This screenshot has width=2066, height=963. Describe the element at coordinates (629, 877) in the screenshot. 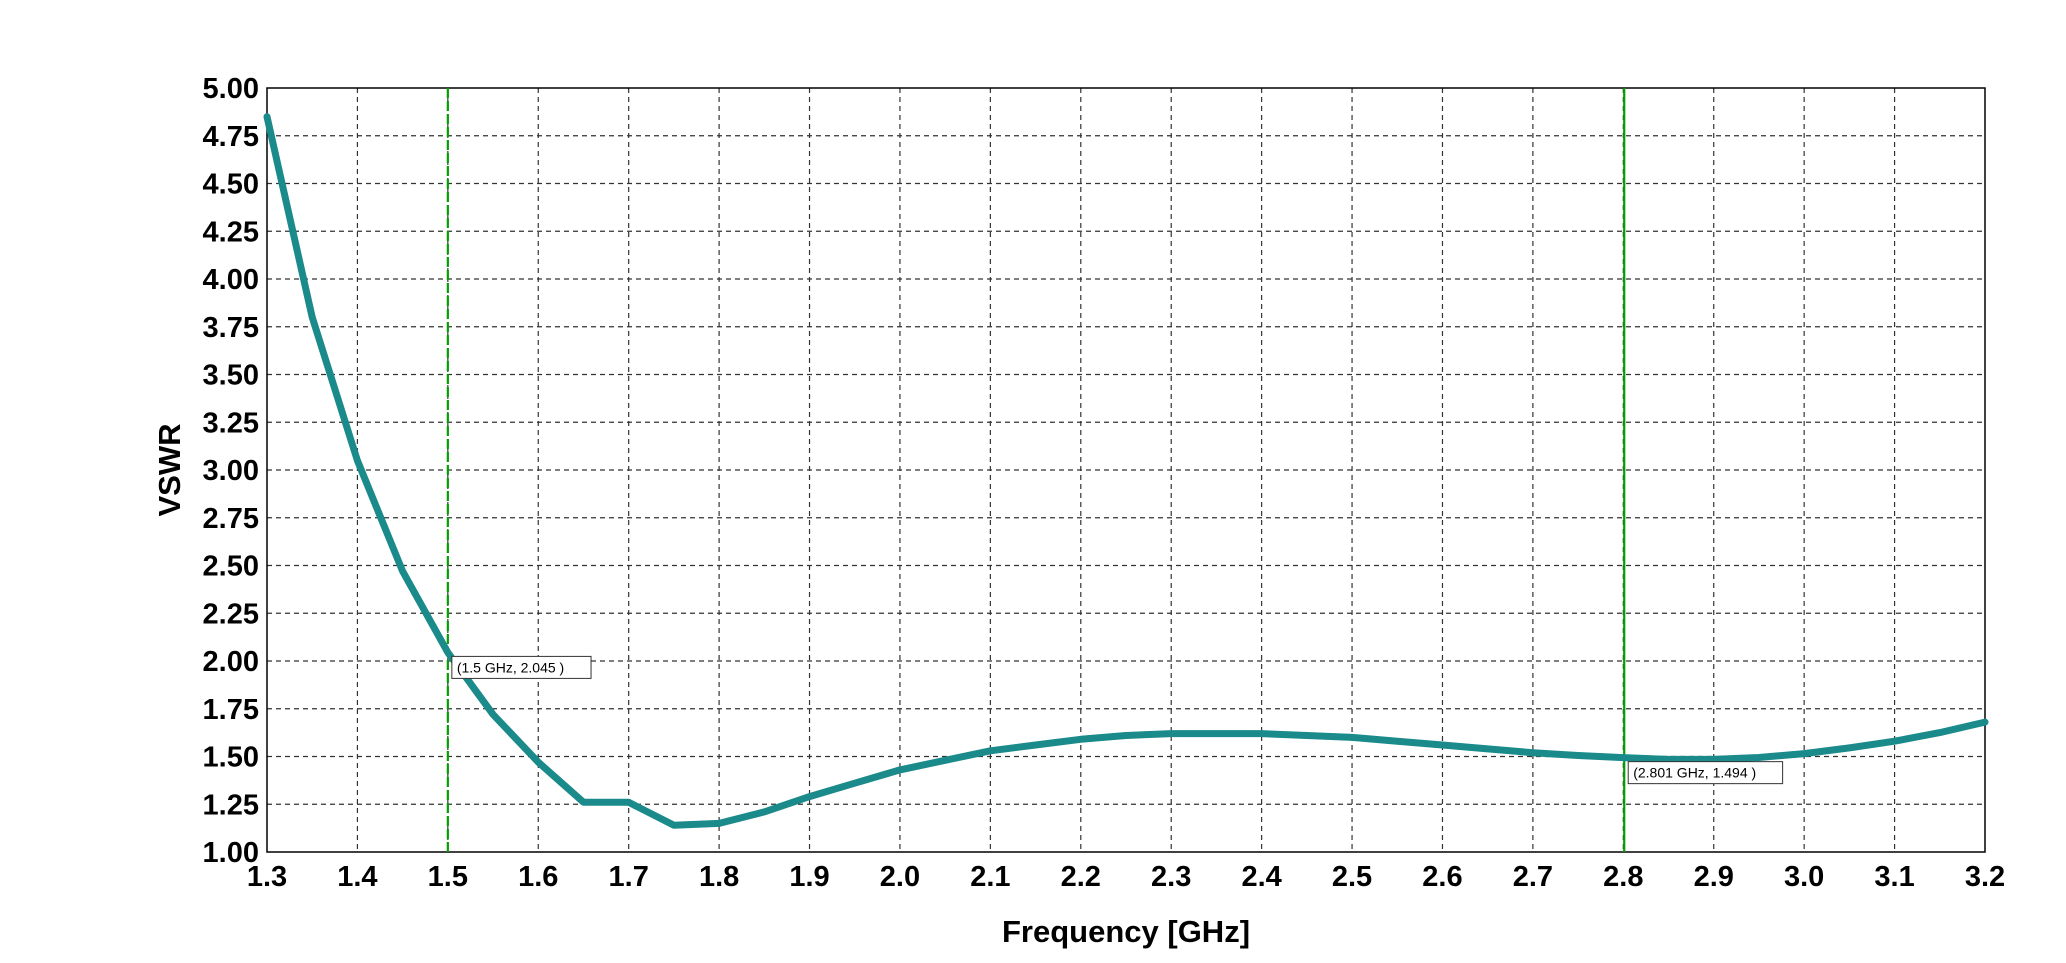

I see `x-tick-label: 1.7` at that location.